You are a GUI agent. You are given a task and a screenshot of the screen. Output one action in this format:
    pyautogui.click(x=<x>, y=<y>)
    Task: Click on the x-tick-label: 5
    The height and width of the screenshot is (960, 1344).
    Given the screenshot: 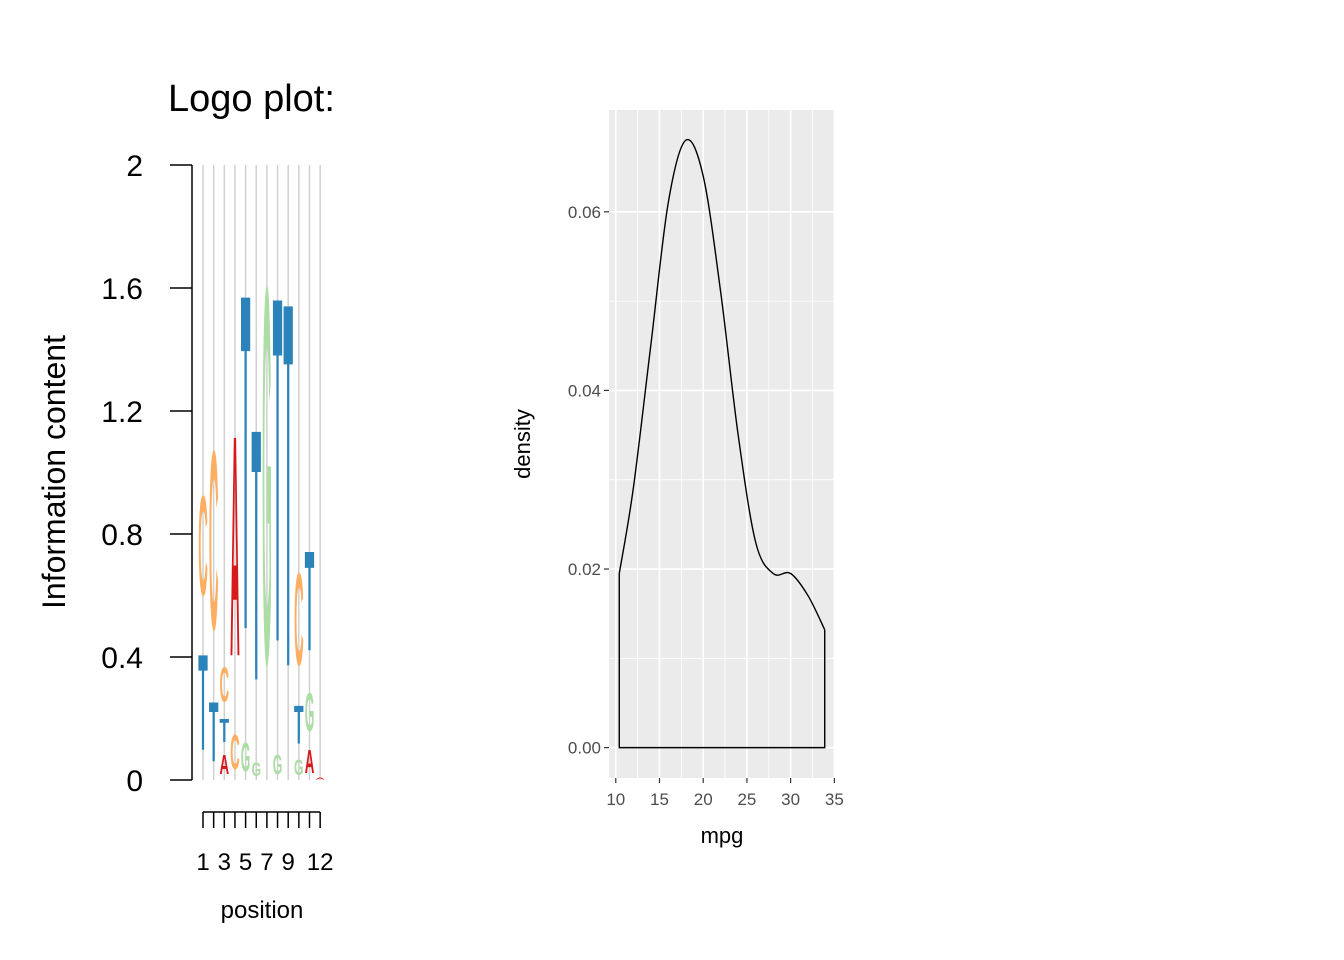 What is the action you would take?
    pyautogui.click(x=245, y=862)
    